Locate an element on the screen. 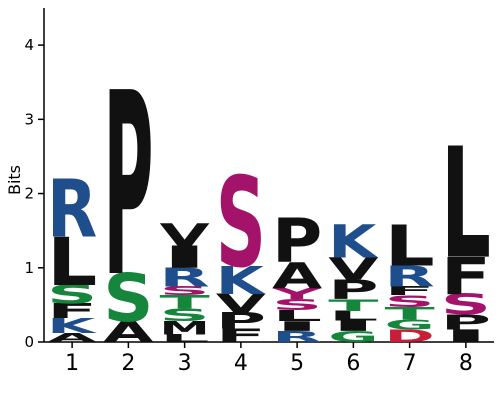 The height and width of the screenshot is (400, 500). position-label-8: 8 is located at coordinates (466, 363).